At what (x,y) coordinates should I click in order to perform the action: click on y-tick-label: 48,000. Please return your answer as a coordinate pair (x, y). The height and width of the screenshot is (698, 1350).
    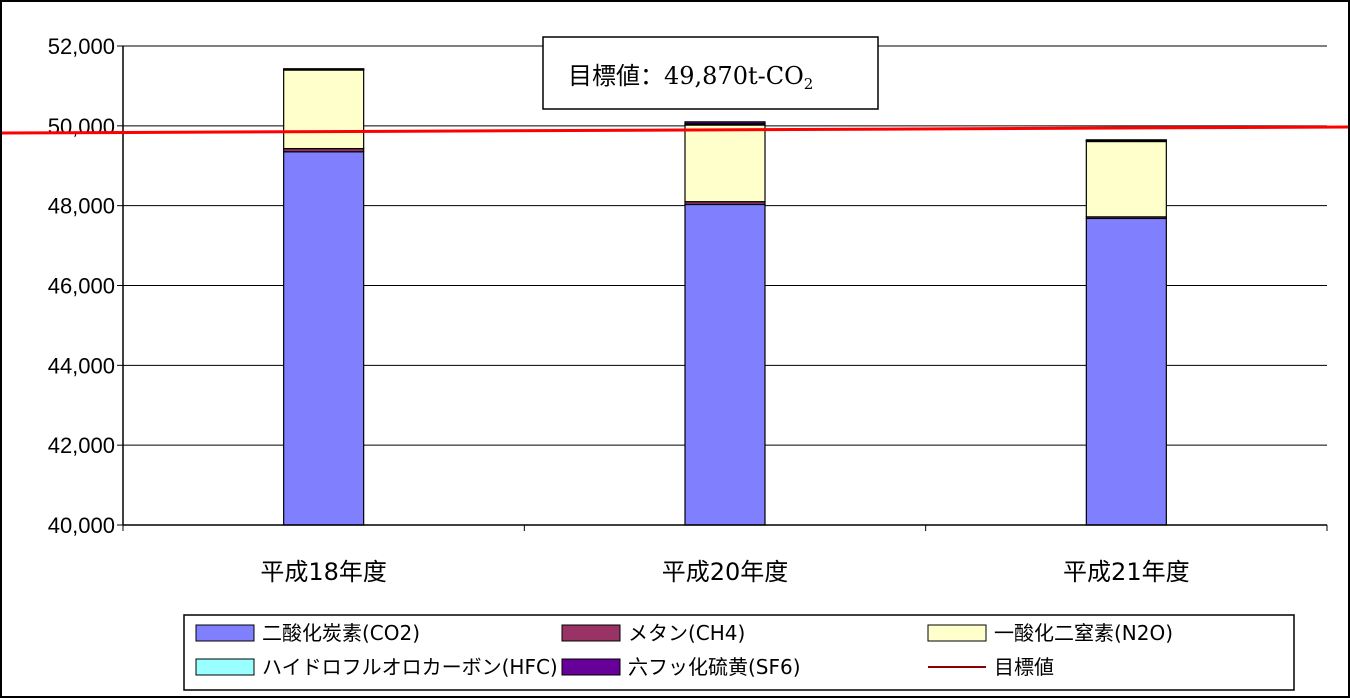
    Looking at the image, I should click on (81, 206).